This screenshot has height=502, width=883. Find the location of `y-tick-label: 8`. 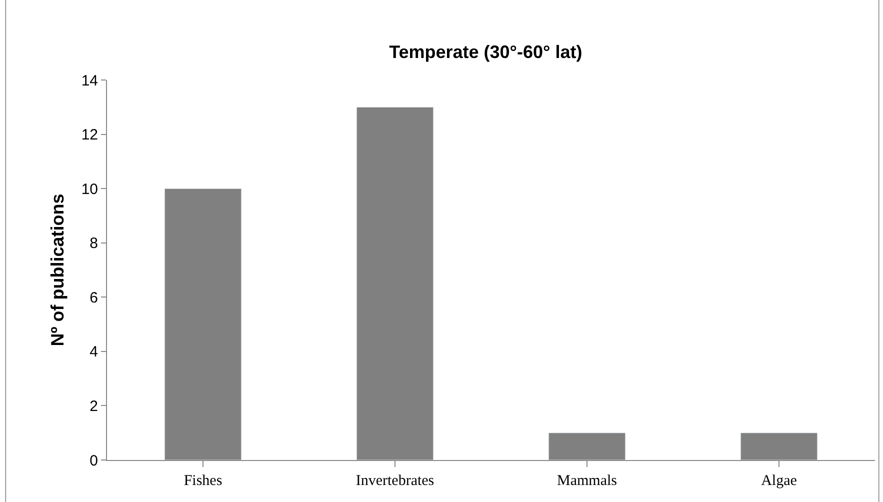

y-tick-label: 8 is located at coordinates (94, 243).